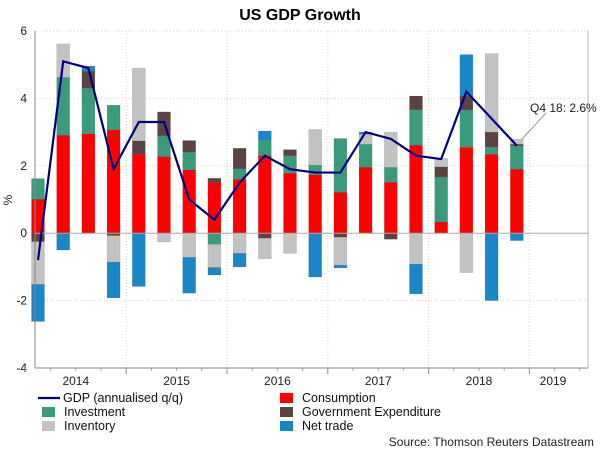  I want to click on legend-label-inventory: Inventory, so click(90, 426).